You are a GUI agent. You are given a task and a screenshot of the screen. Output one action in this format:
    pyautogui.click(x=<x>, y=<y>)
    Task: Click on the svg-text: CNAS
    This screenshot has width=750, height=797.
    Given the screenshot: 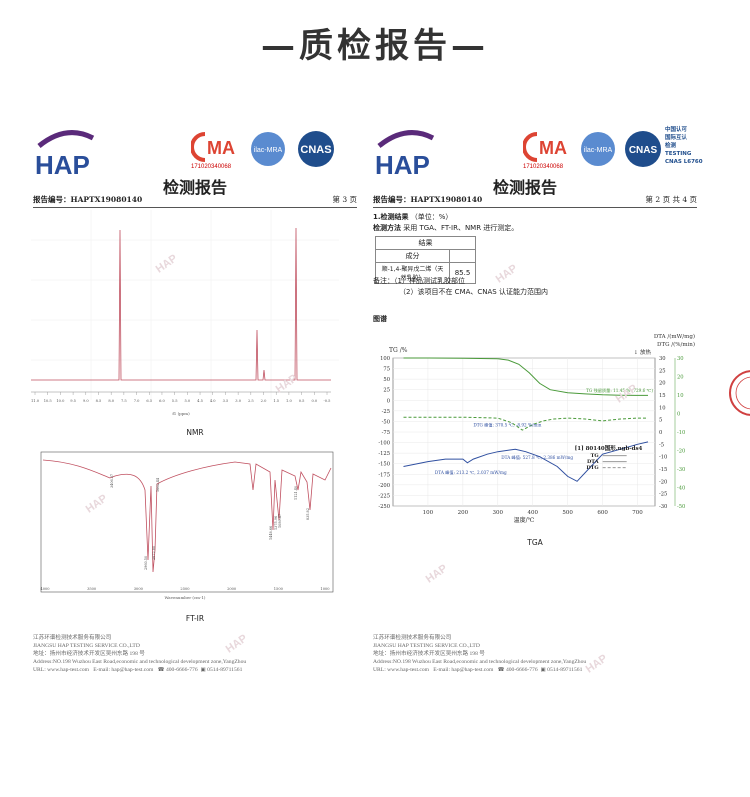 What is the action you would take?
    pyautogui.click(x=315, y=150)
    